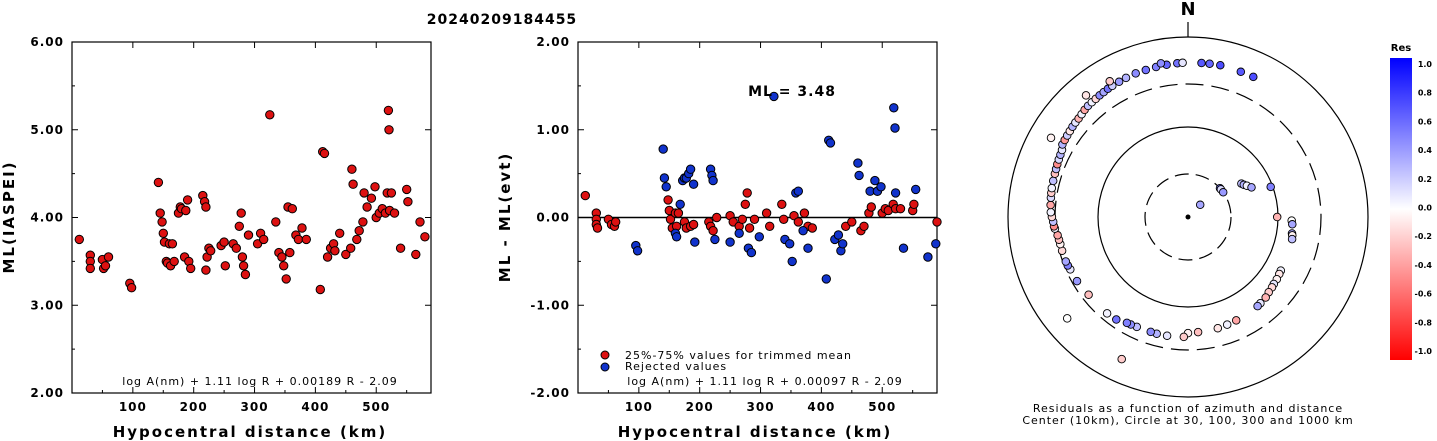  I want to click on x-tick-label: 100, so click(639, 407).